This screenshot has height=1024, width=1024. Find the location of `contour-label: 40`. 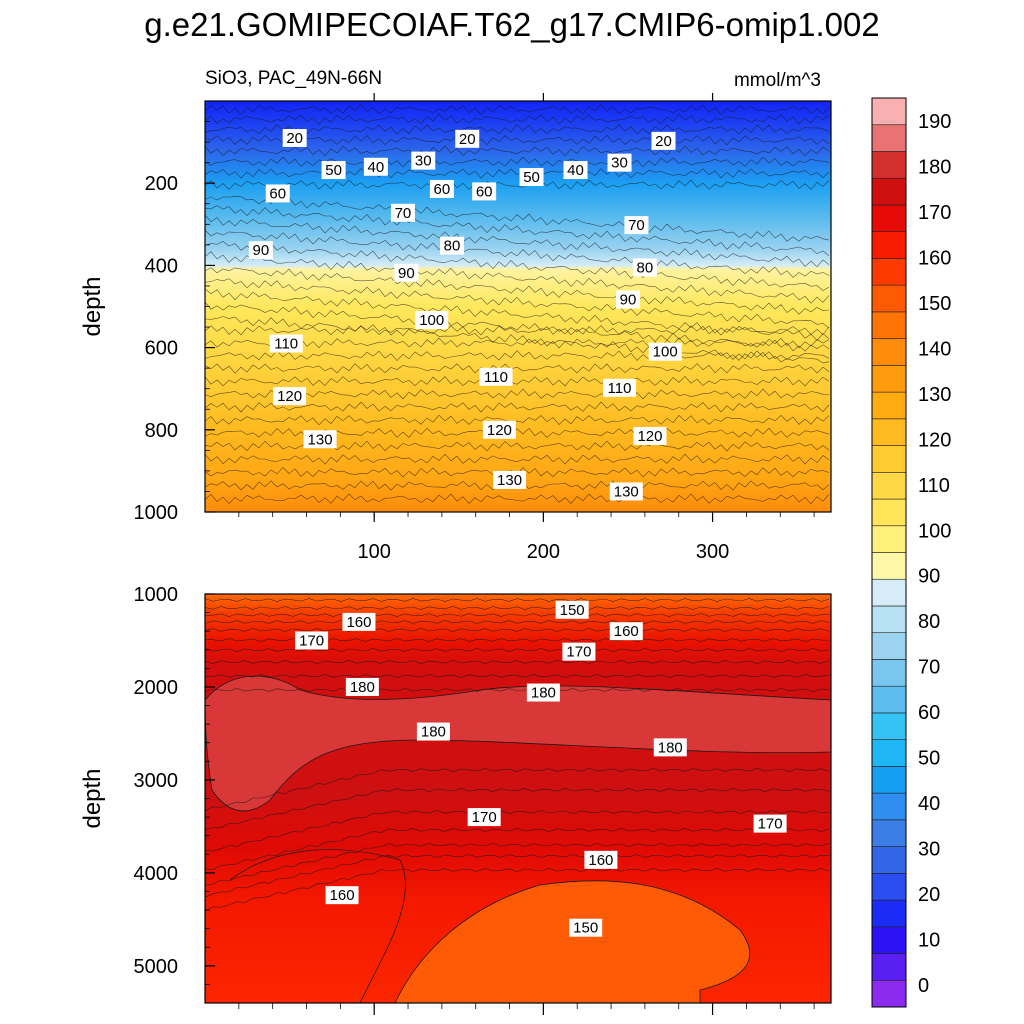

contour-label: 40 is located at coordinates (375, 166).